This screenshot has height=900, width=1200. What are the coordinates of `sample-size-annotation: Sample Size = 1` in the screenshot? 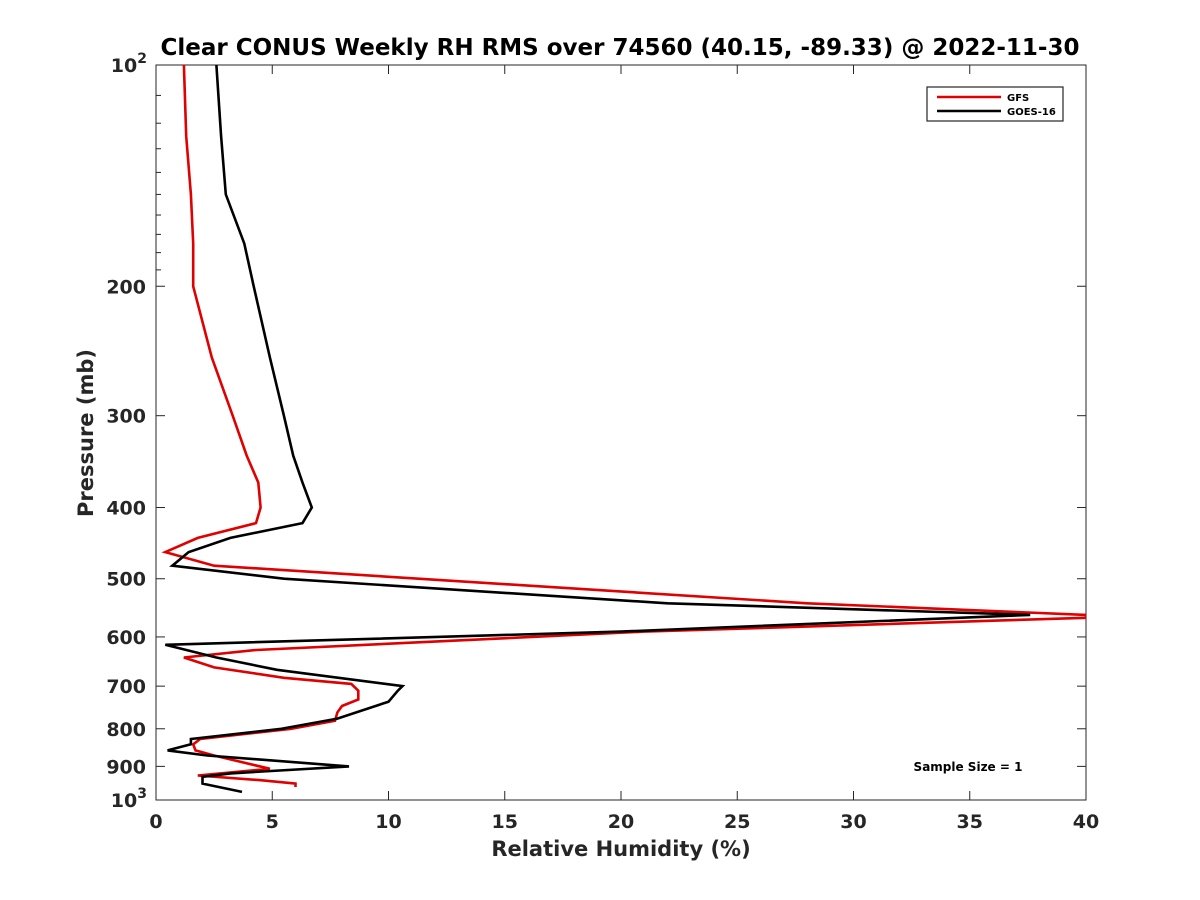 It's located at (968, 767).